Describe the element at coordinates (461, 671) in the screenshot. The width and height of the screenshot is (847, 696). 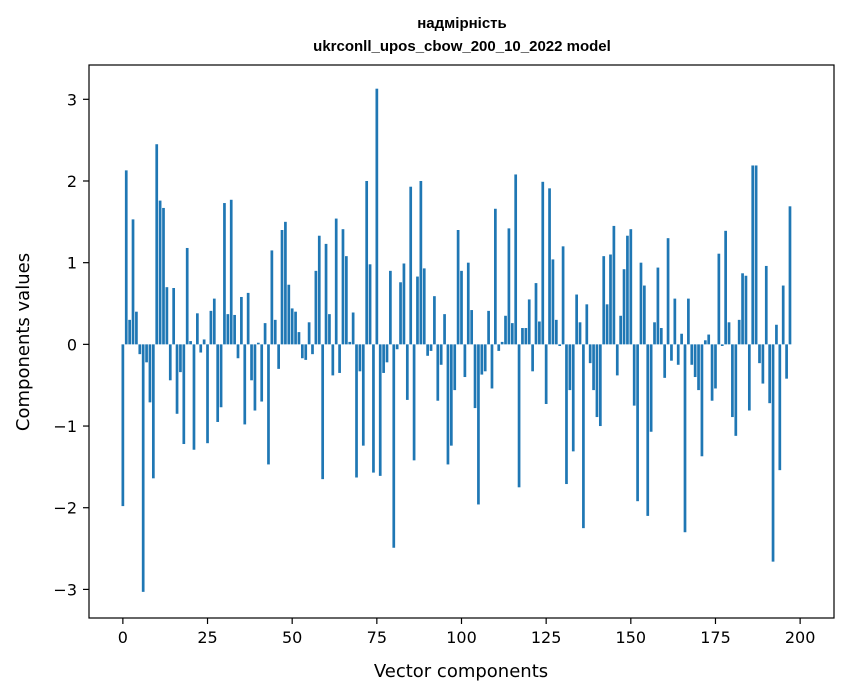
I see `x-axis-label: Vector components` at that location.